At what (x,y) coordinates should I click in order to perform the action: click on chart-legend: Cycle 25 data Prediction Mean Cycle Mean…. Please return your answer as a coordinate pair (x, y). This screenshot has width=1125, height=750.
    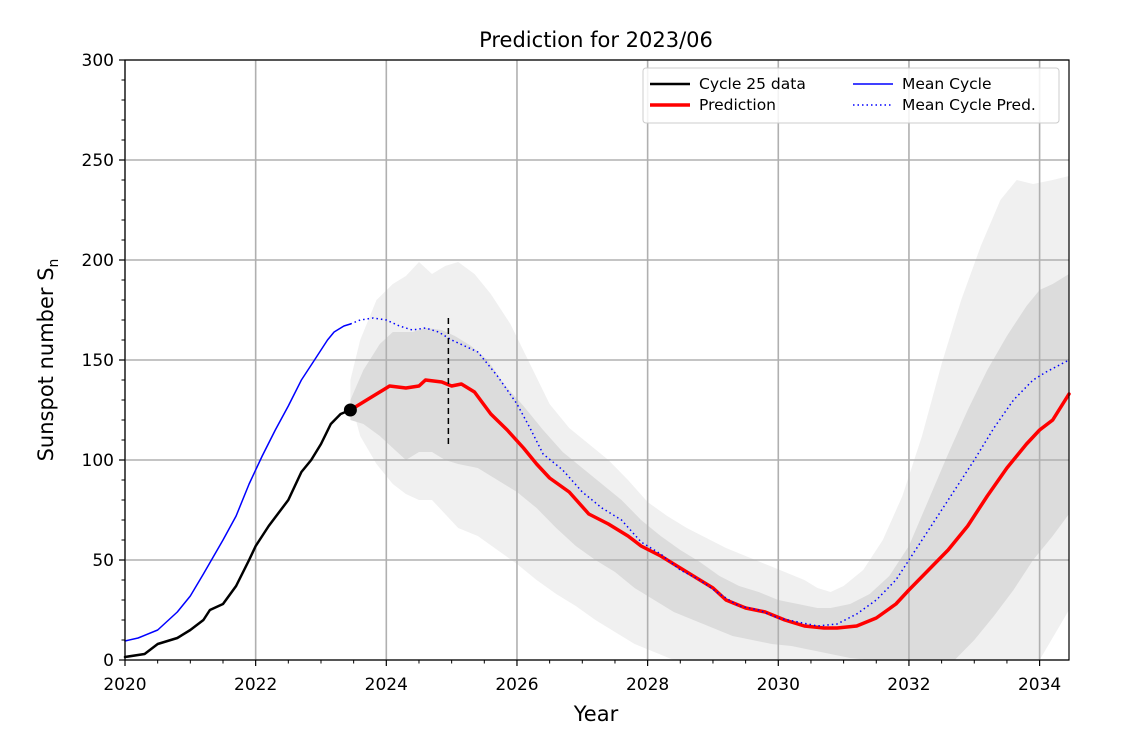
    Looking at the image, I should click on (851, 95).